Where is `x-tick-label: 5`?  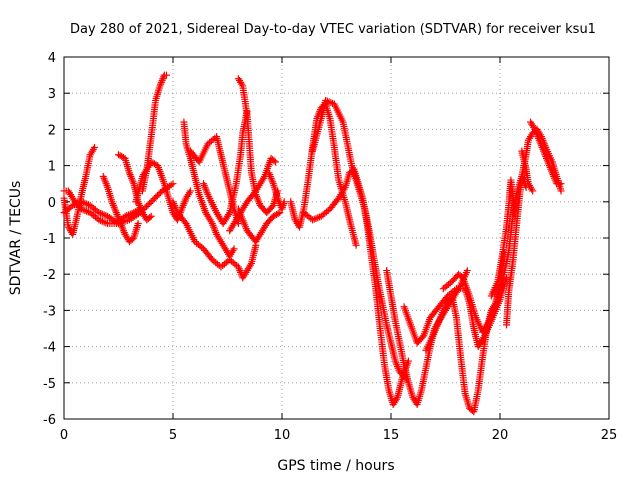 x-tick-label: 5 is located at coordinates (173, 435).